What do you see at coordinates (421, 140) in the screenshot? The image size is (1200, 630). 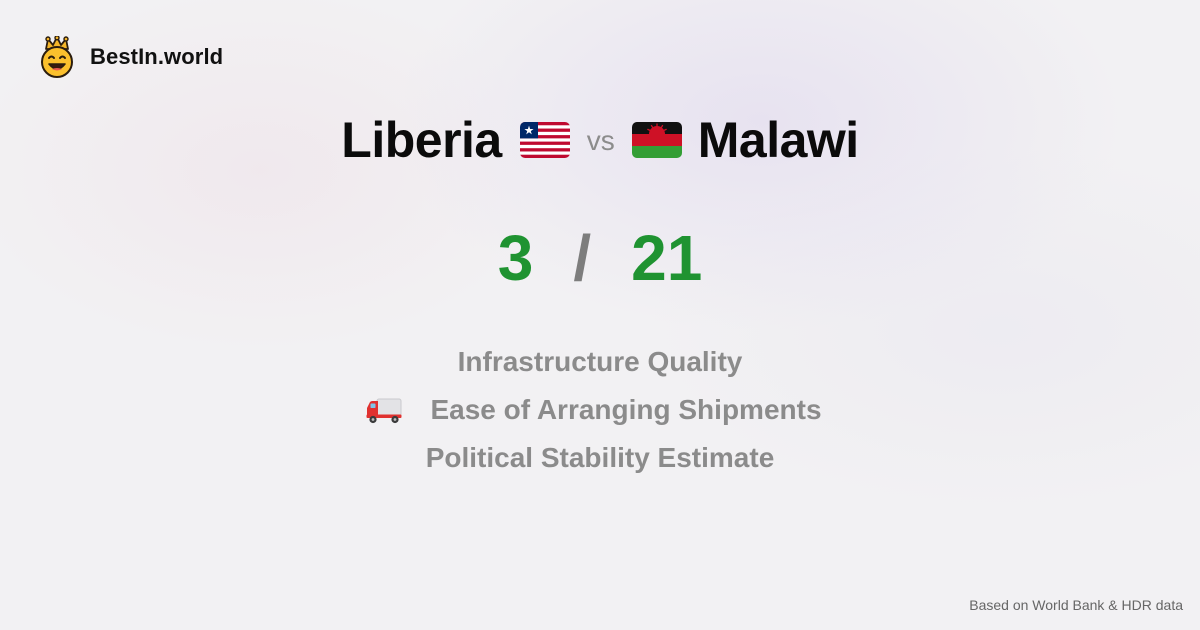 I see `left-country-name: Liberia` at bounding box center [421, 140].